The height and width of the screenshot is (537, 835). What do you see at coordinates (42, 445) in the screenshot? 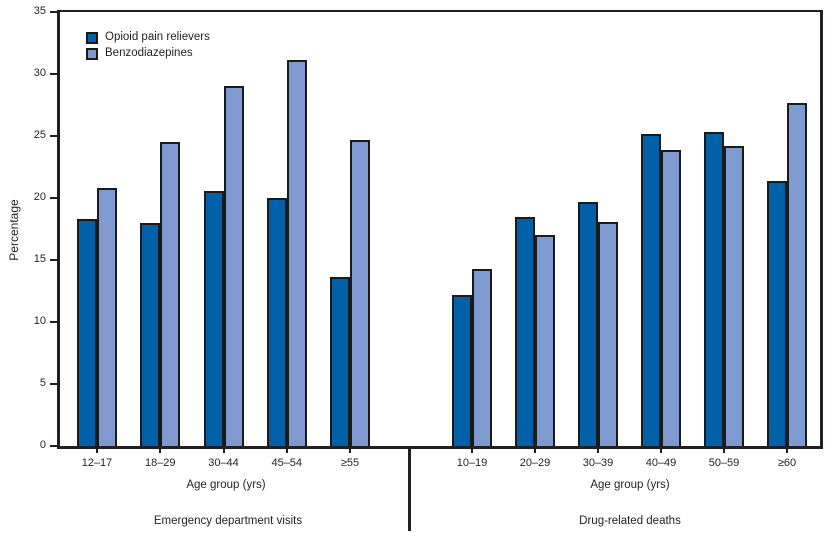
I see `y-tick-label: 0` at bounding box center [42, 445].